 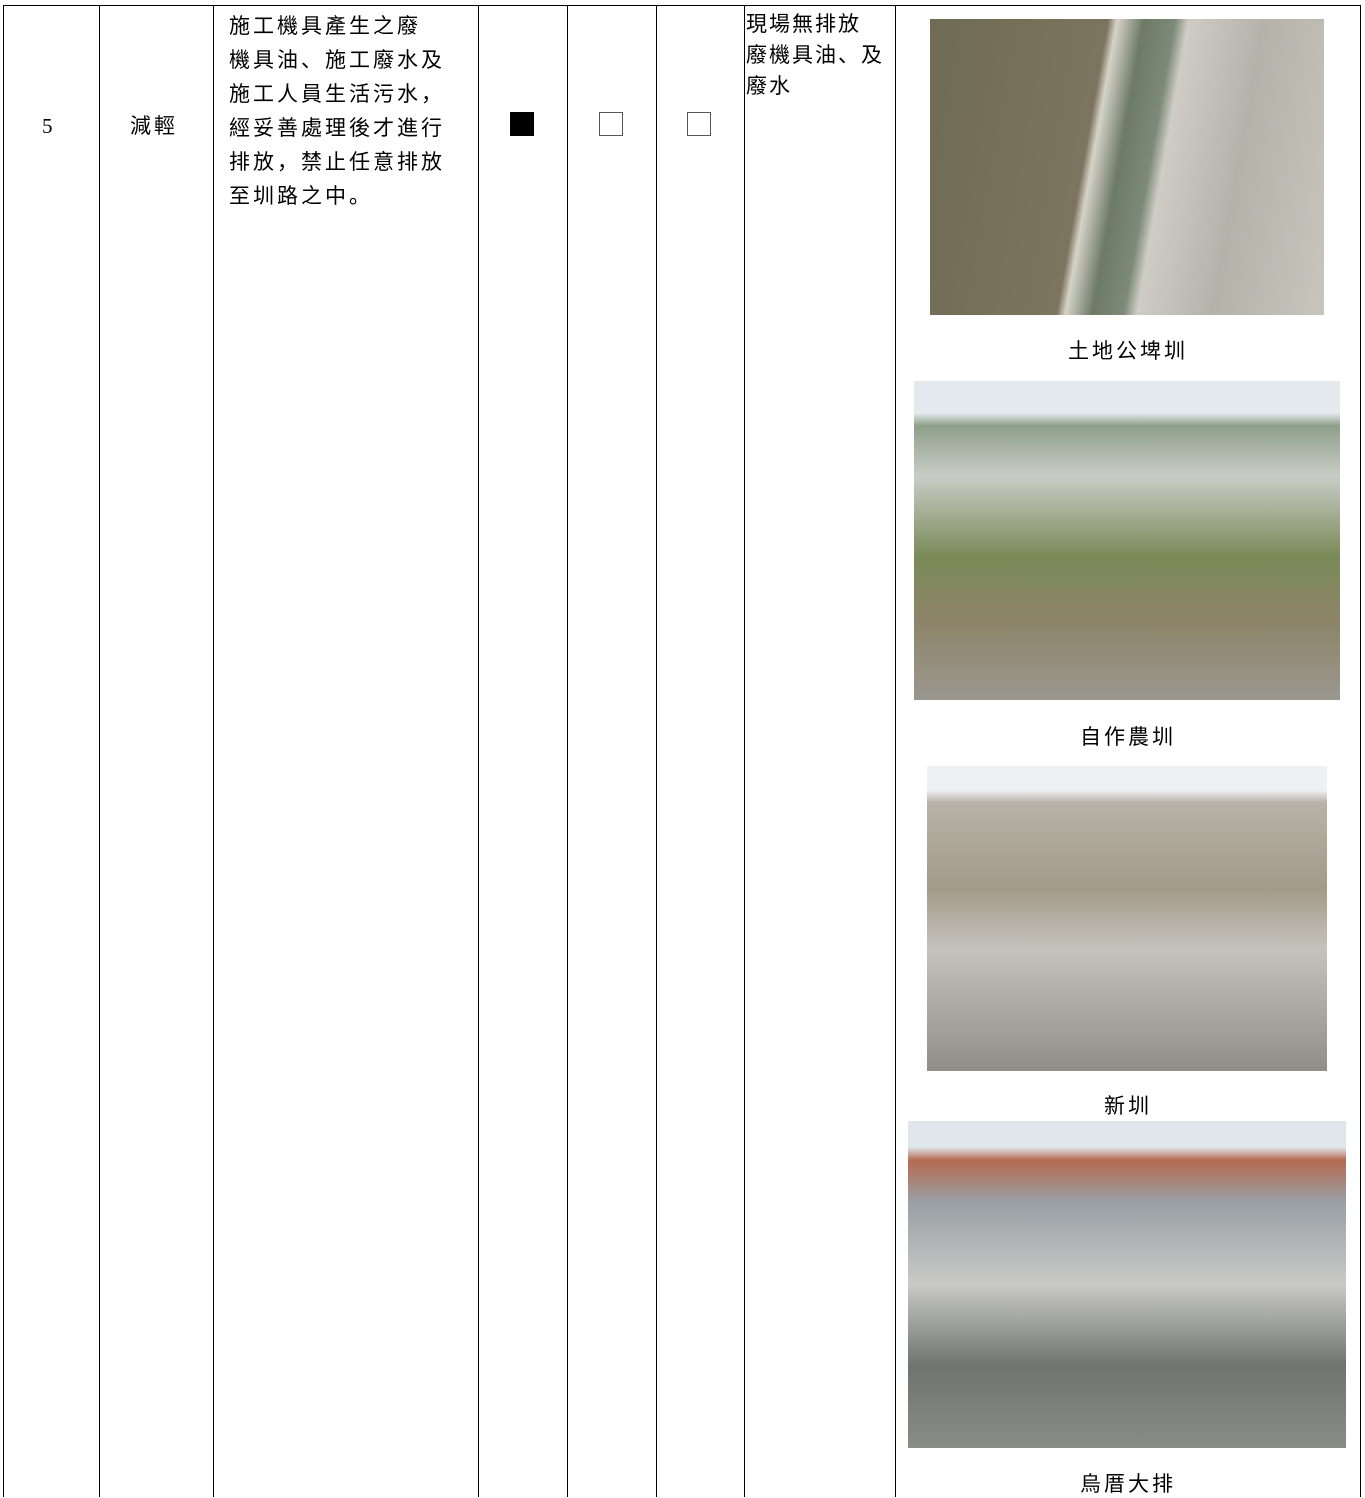 What do you see at coordinates (1128, 737) in the screenshot?
I see `photo-caption: 自作農圳` at bounding box center [1128, 737].